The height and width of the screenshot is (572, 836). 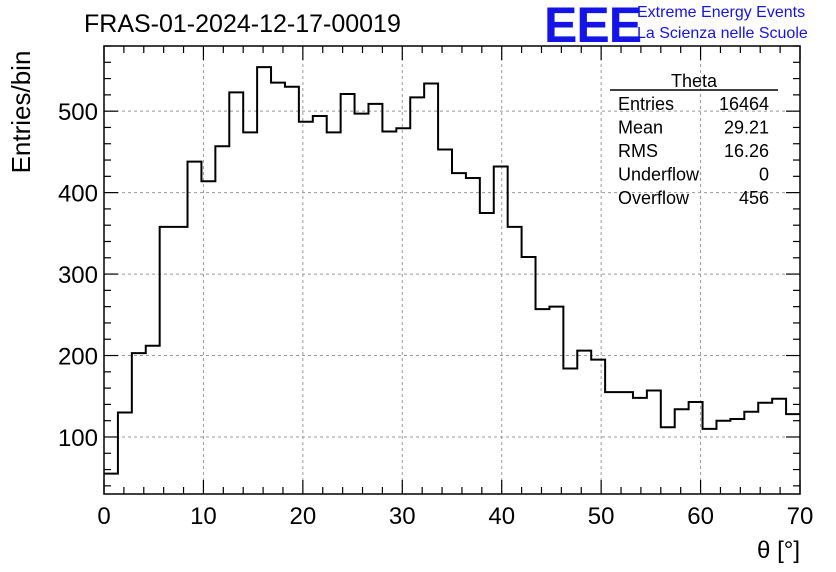 What do you see at coordinates (640, 128) in the screenshot?
I see `stats-label: Mean` at bounding box center [640, 128].